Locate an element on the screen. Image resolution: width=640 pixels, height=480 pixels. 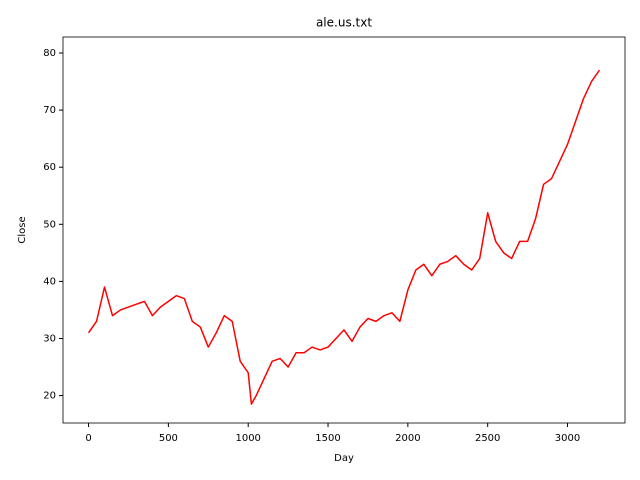
y-tick-label: 70 is located at coordinates (49, 110).